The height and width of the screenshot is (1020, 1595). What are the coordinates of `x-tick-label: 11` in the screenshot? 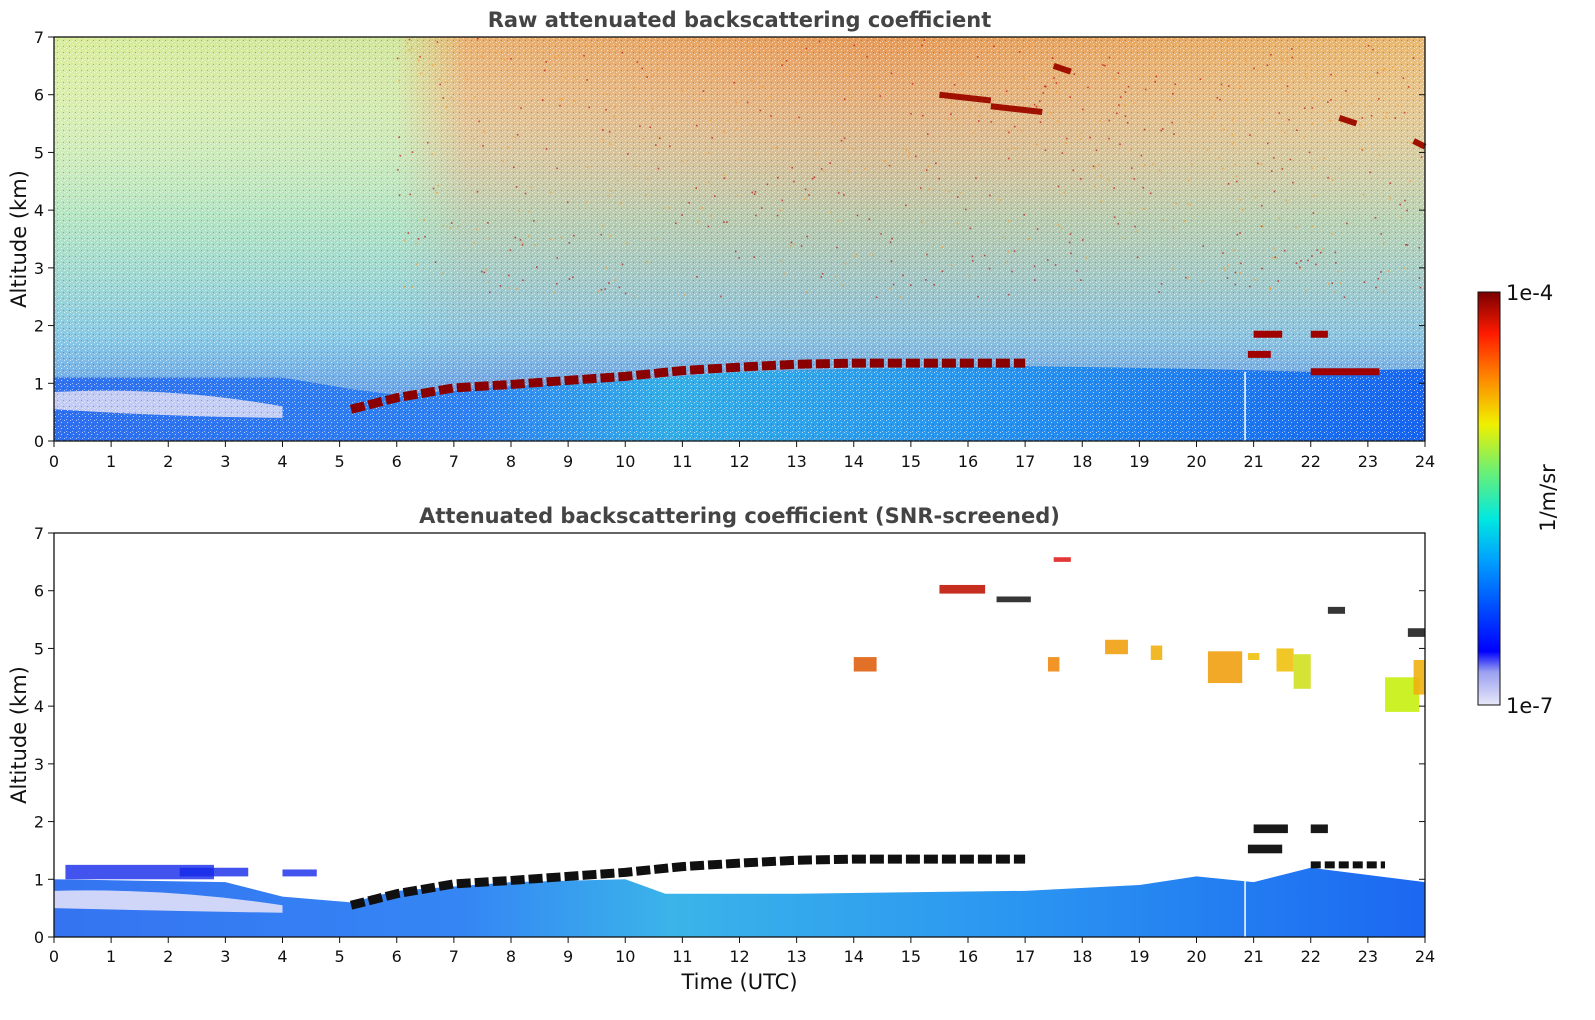 It's located at (682, 956).